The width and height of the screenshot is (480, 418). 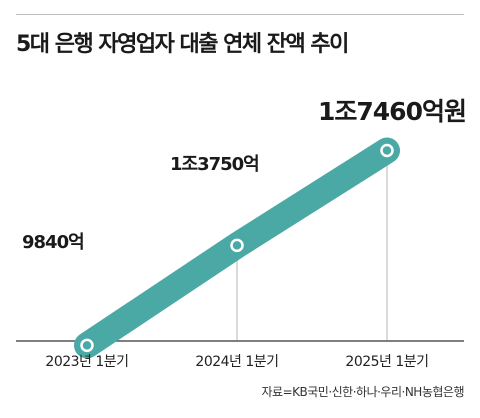 What do you see at coordinates (363, 392) in the screenshot?
I see `source-note: 자료=KB국민·신한·하나·우리·NH농협은행` at bounding box center [363, 392].